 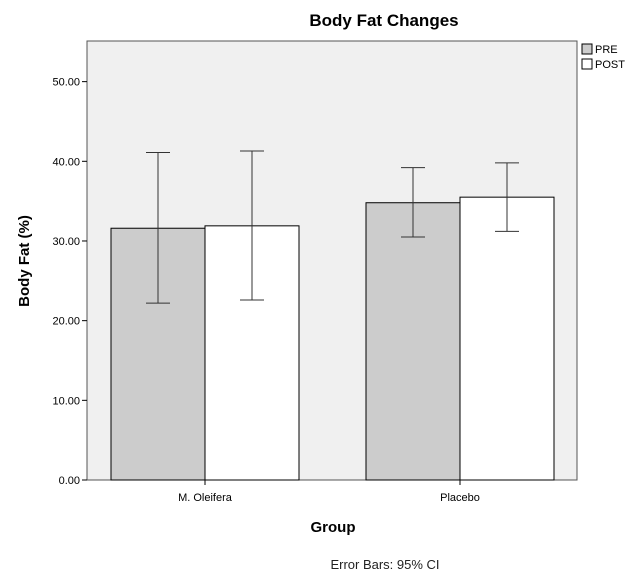 What do you see at coordinates (384, 564) in the screenshot?
I see `error-bar-note: Error Bars: 95% CI` at bounding box center [384, 564].